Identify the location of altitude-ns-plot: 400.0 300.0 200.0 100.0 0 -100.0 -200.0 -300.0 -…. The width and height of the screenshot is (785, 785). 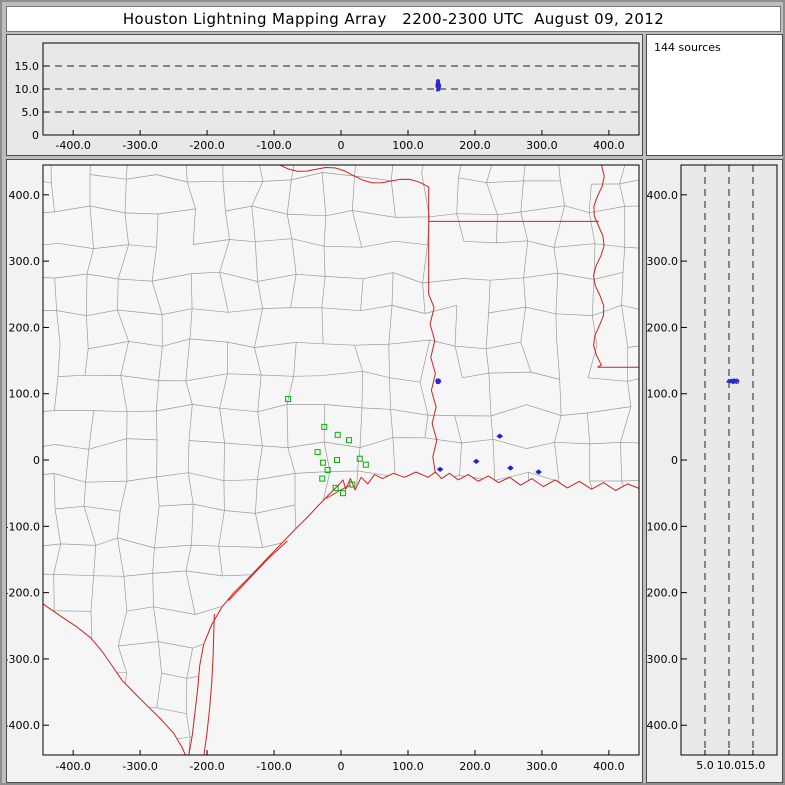
(714, 471).